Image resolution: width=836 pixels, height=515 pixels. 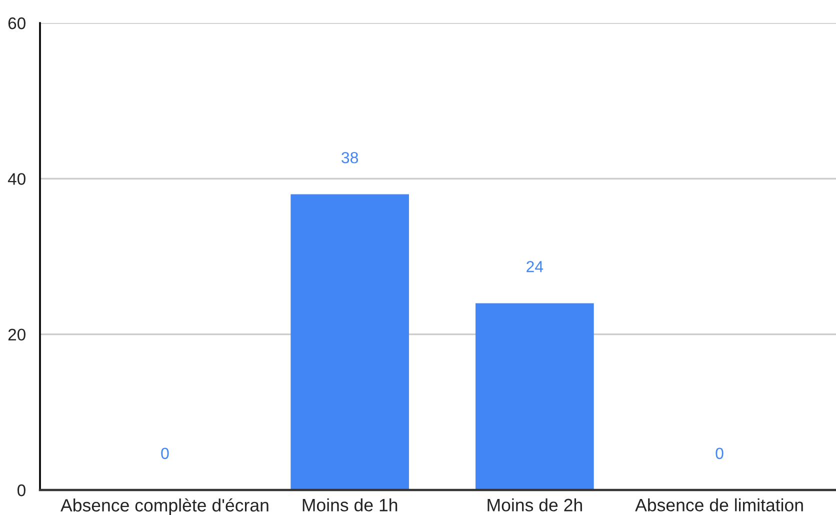 What do you see at coordinates (350, 505) in the screenshot?
I see `x-tick-label: Moins de 1h` at bounding box center [350, 505].